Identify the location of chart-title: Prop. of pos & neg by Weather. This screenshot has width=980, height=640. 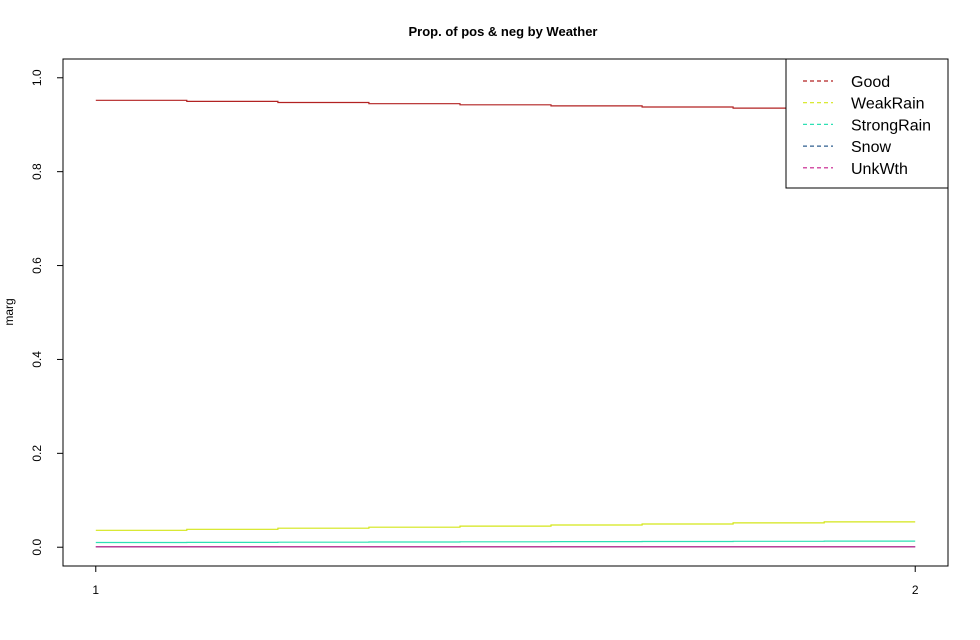
(502, 31).